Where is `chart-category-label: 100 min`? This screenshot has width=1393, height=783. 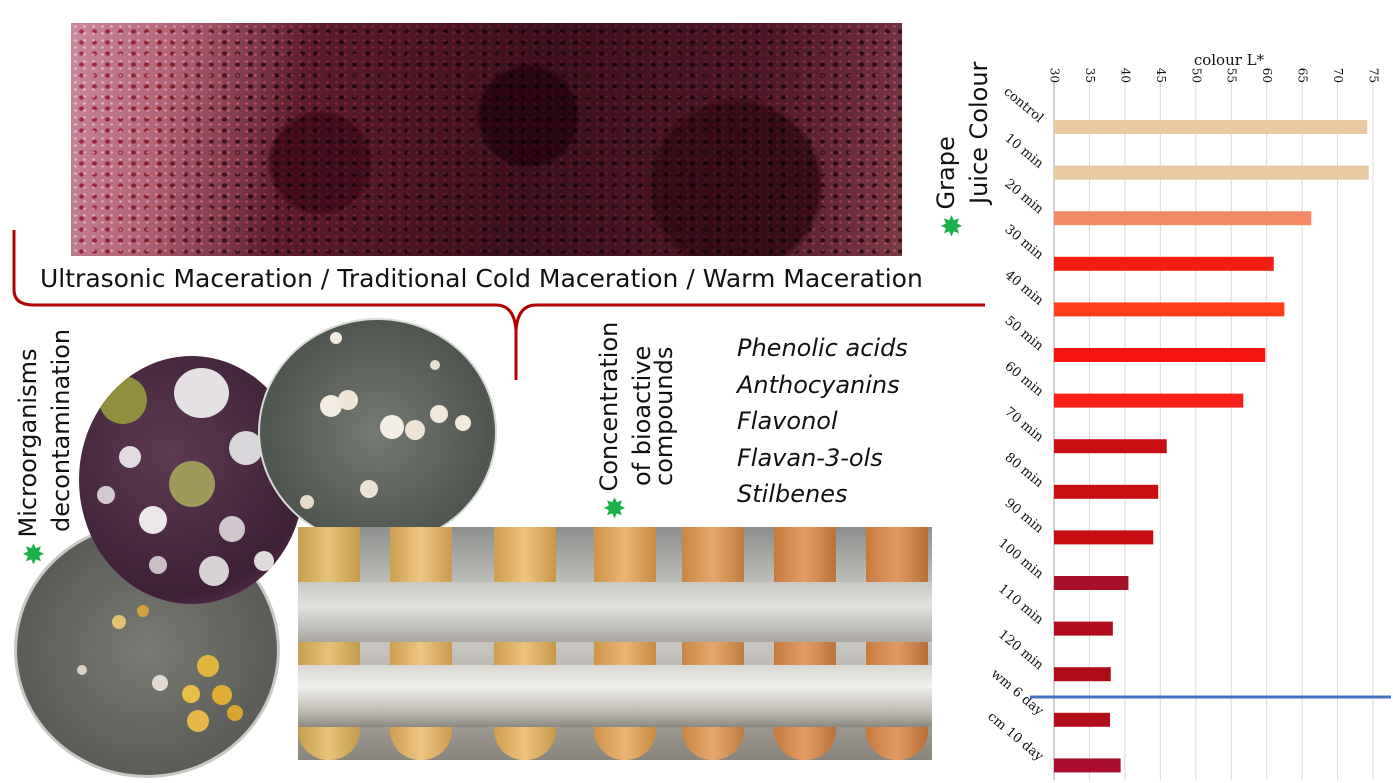
chart-category-label: 100 min is located at coordinates (1020, 559).